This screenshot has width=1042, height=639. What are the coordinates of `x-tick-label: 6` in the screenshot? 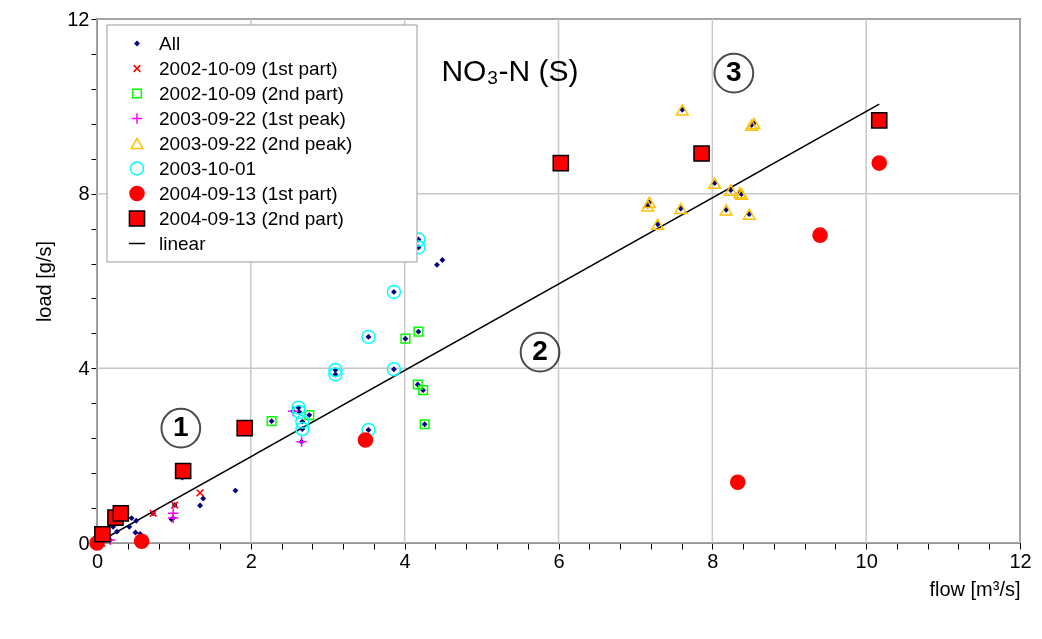 It's located at (559, 560).